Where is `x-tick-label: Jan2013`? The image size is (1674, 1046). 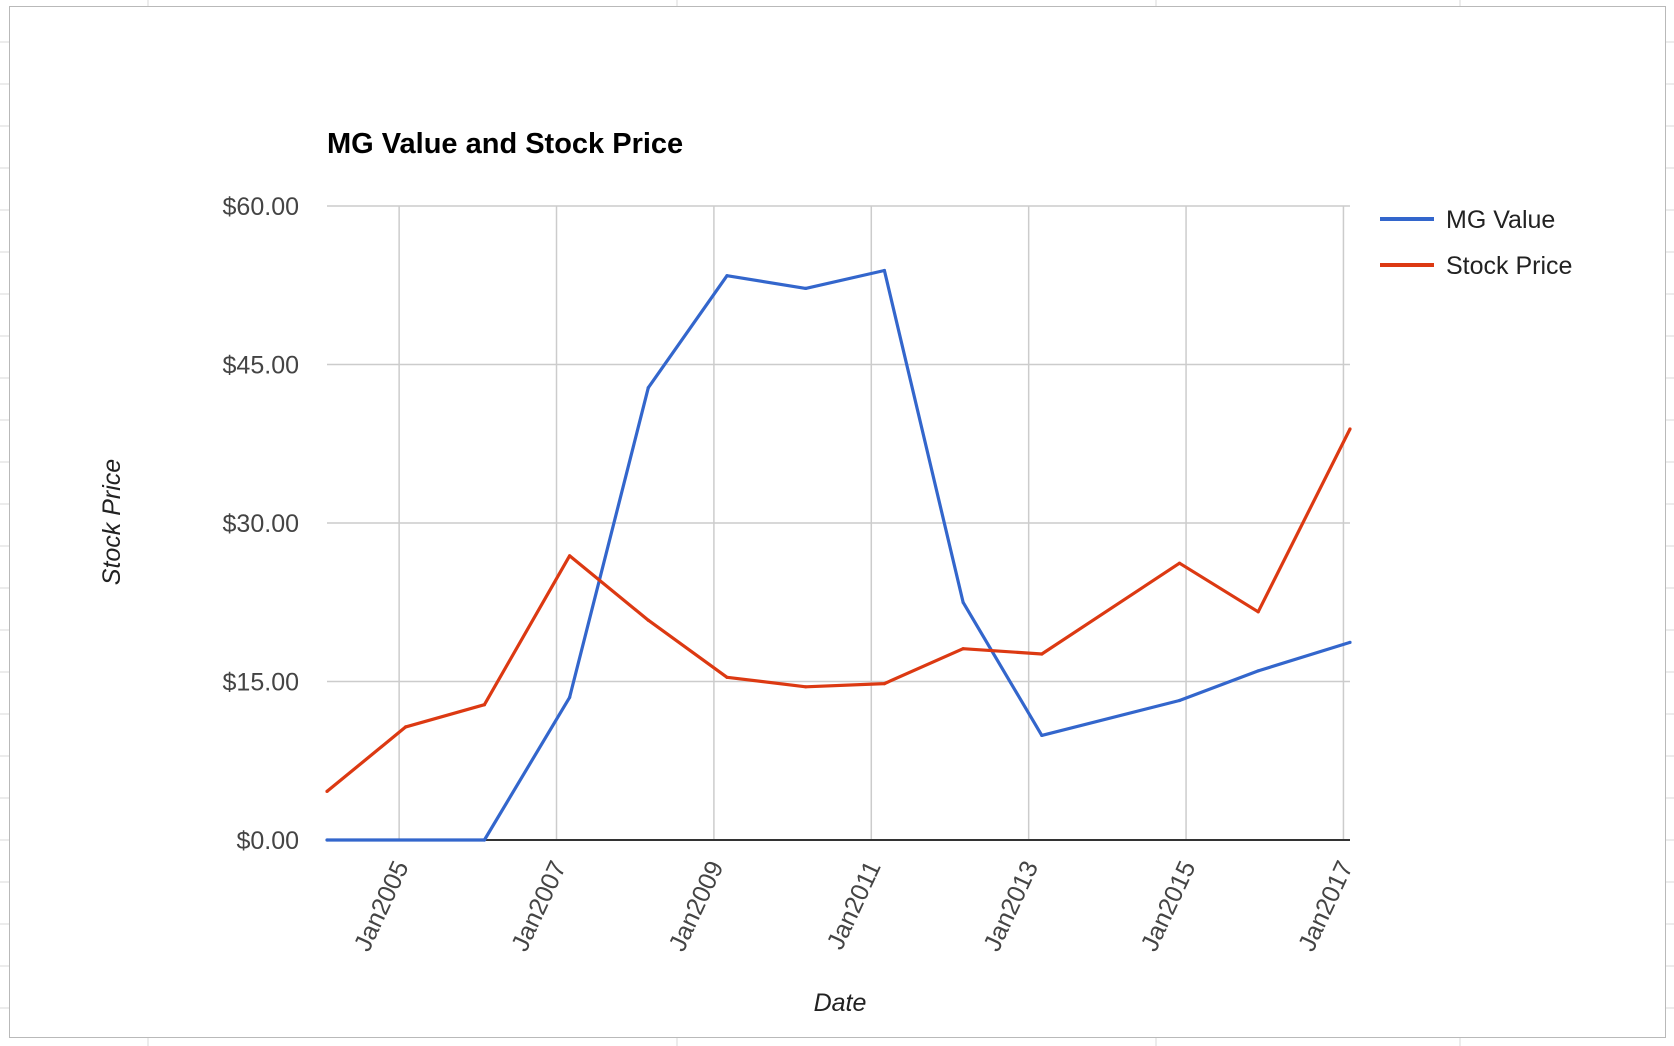 x-tick-label: Jan2013 is located at coordinates (1011, 906).